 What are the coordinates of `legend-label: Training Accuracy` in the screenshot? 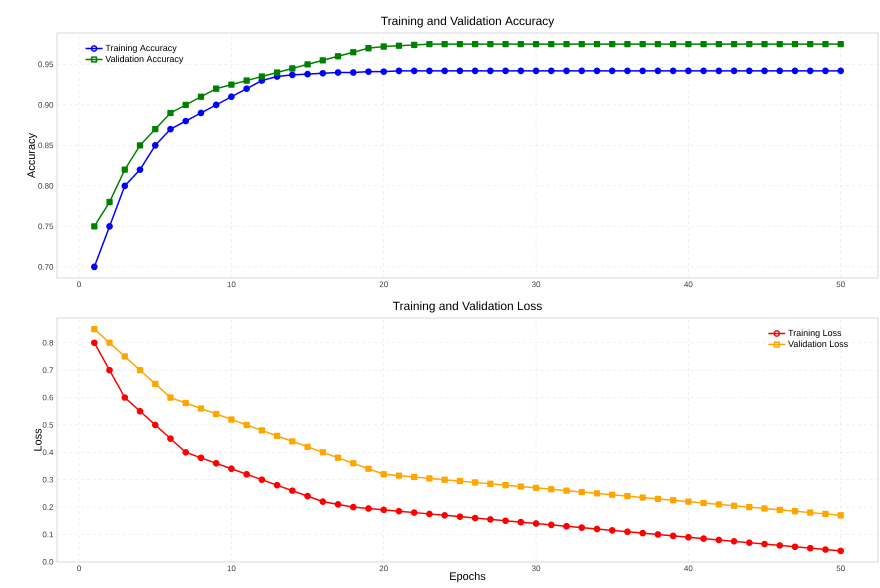 It's located at (141, 48).